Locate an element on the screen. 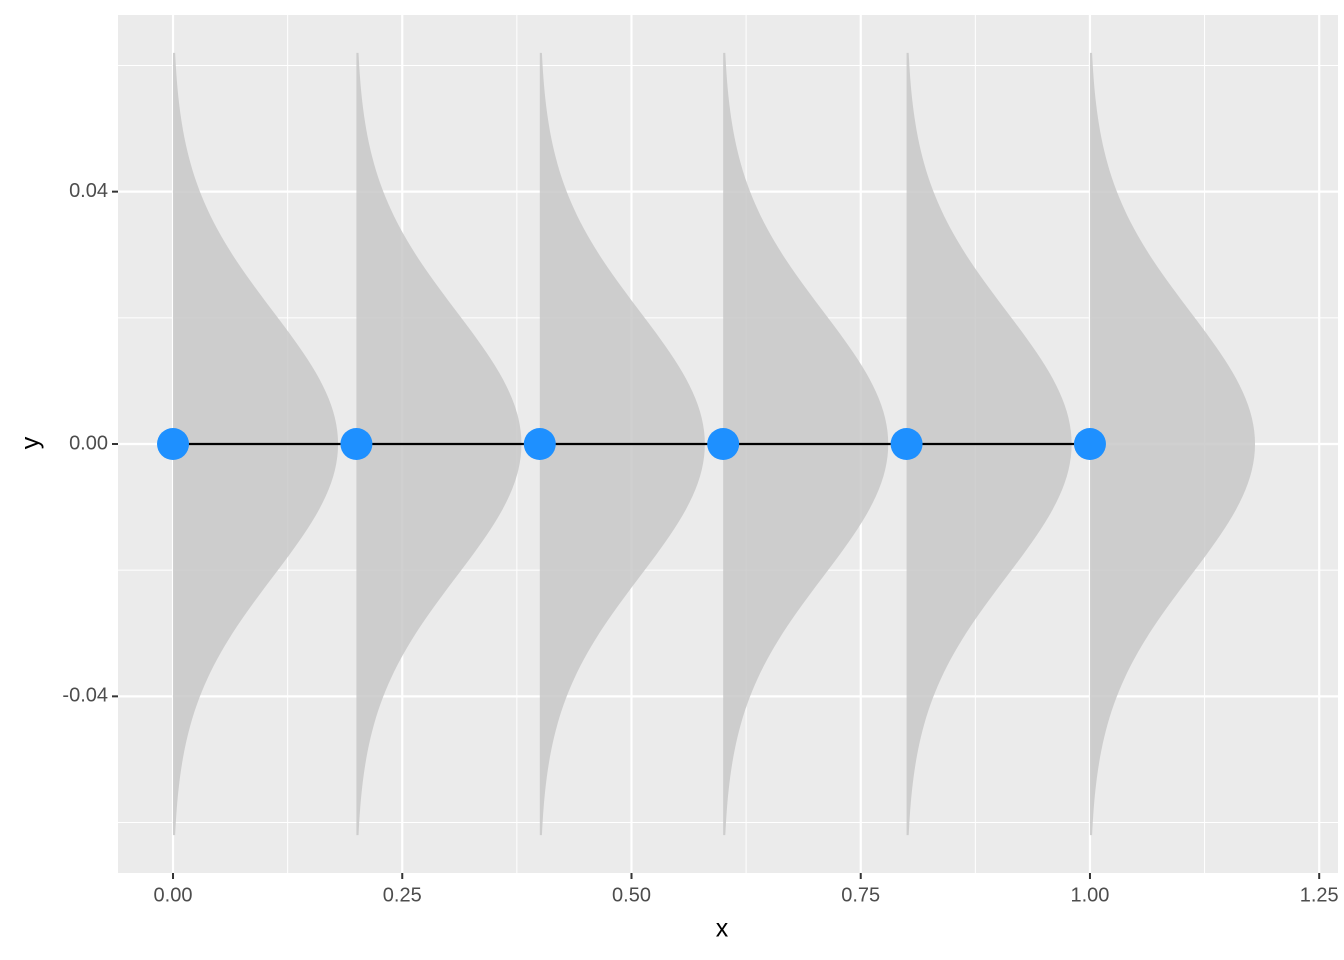  y-tick-label: 0.04 is located at coordinates (88, 191).